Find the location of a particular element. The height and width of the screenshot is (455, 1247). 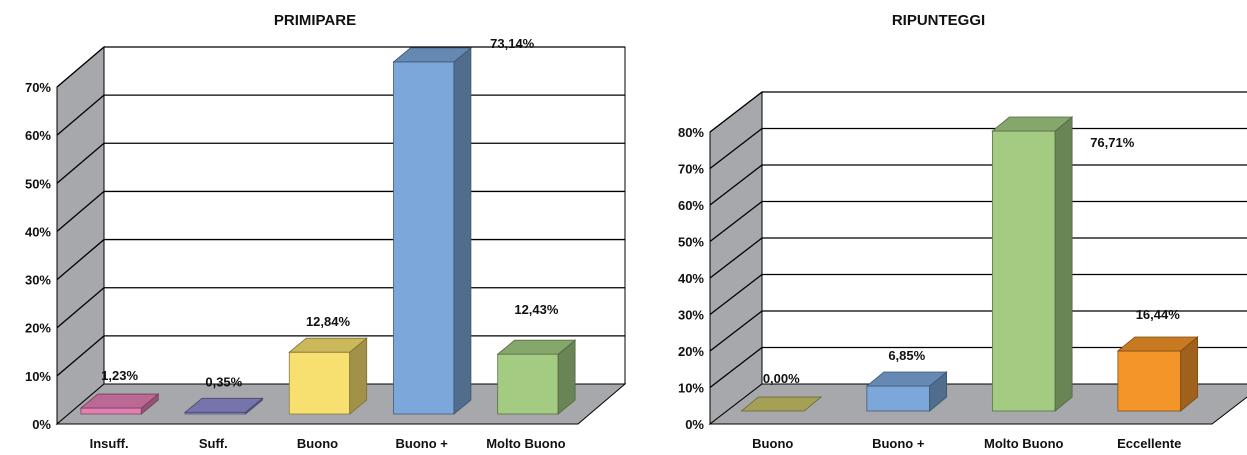

side-wall is located at coordinates (80, 235).